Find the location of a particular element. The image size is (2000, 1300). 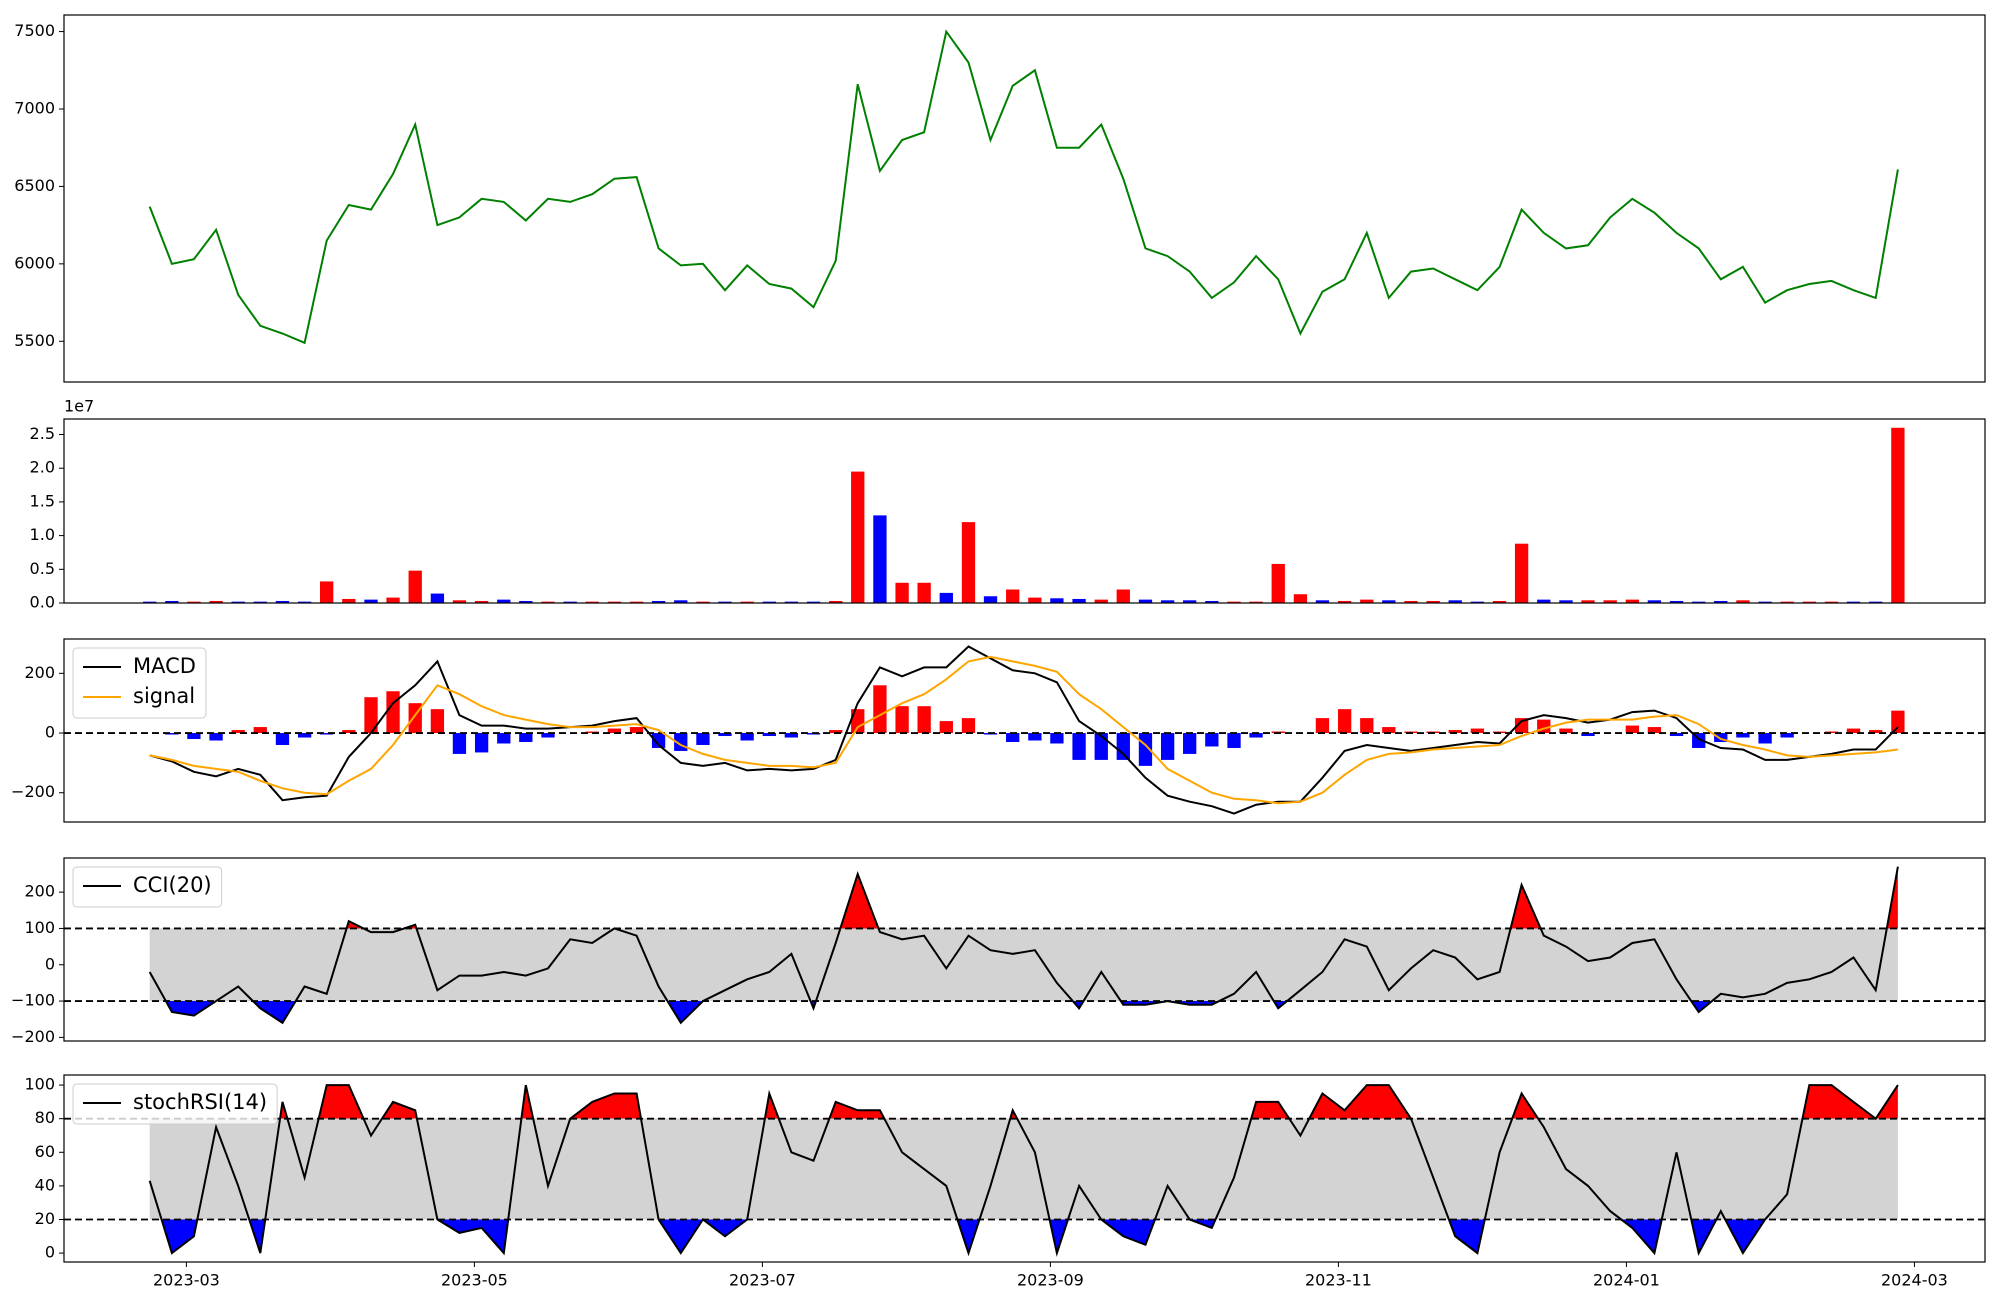

y-tick-label: 2.0 is located at coordinates (42, 467).